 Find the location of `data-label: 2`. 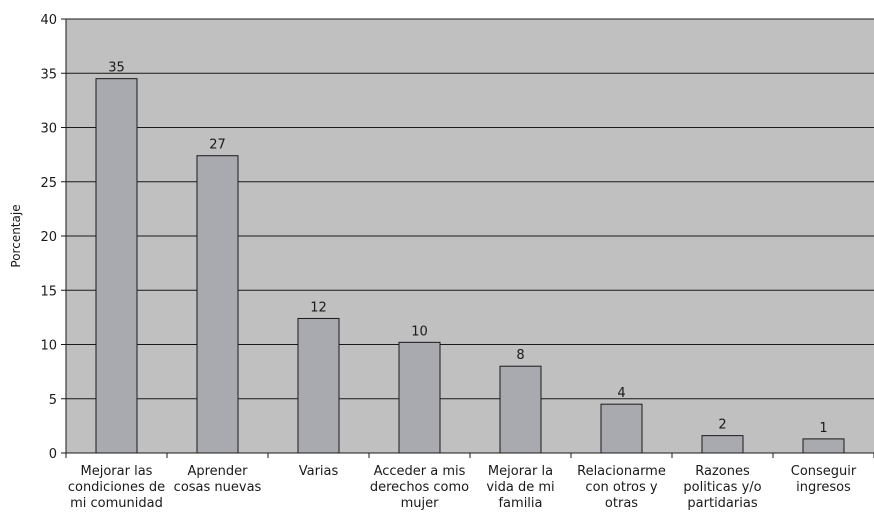

data-label: 2 is located at coordinates (722, 425).